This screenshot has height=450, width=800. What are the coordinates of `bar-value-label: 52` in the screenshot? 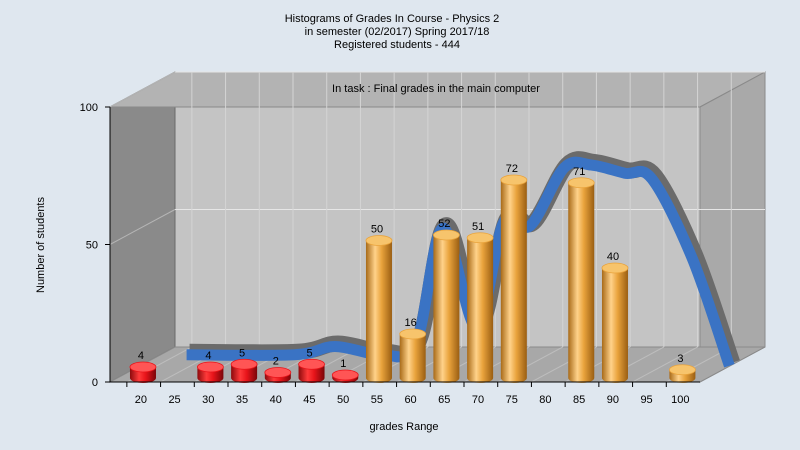 It's located at (444, 224).